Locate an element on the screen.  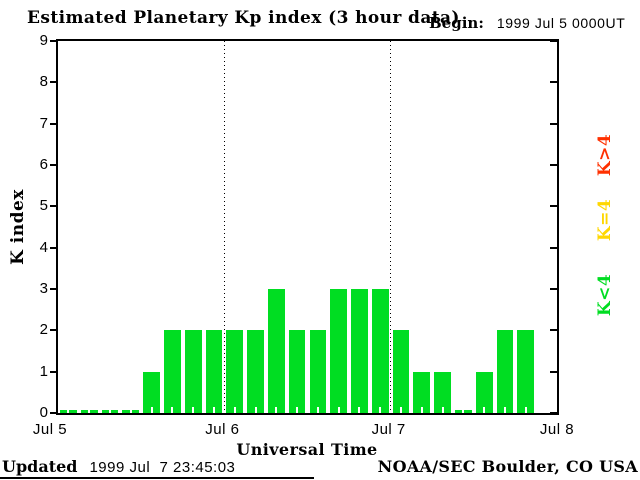
updated-label: Updated is located at coordinates (40, 466).